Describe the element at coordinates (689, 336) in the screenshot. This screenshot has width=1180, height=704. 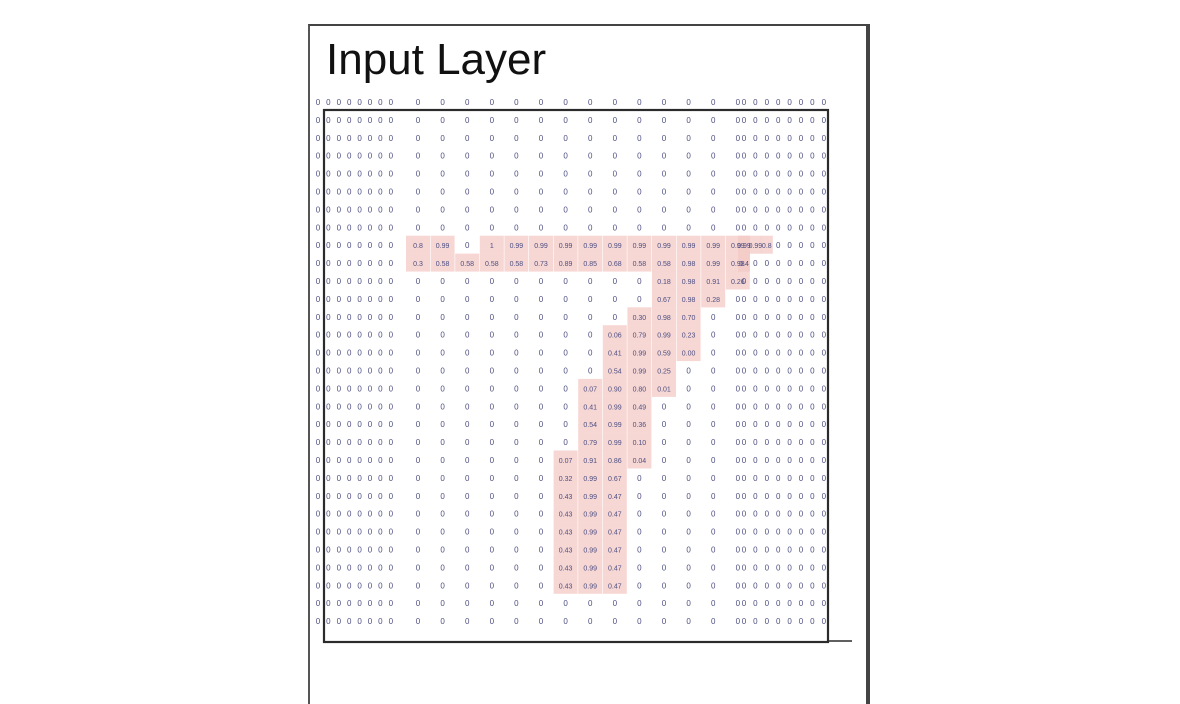
I see `pixel-value-nonzero: 0.23` at that location.